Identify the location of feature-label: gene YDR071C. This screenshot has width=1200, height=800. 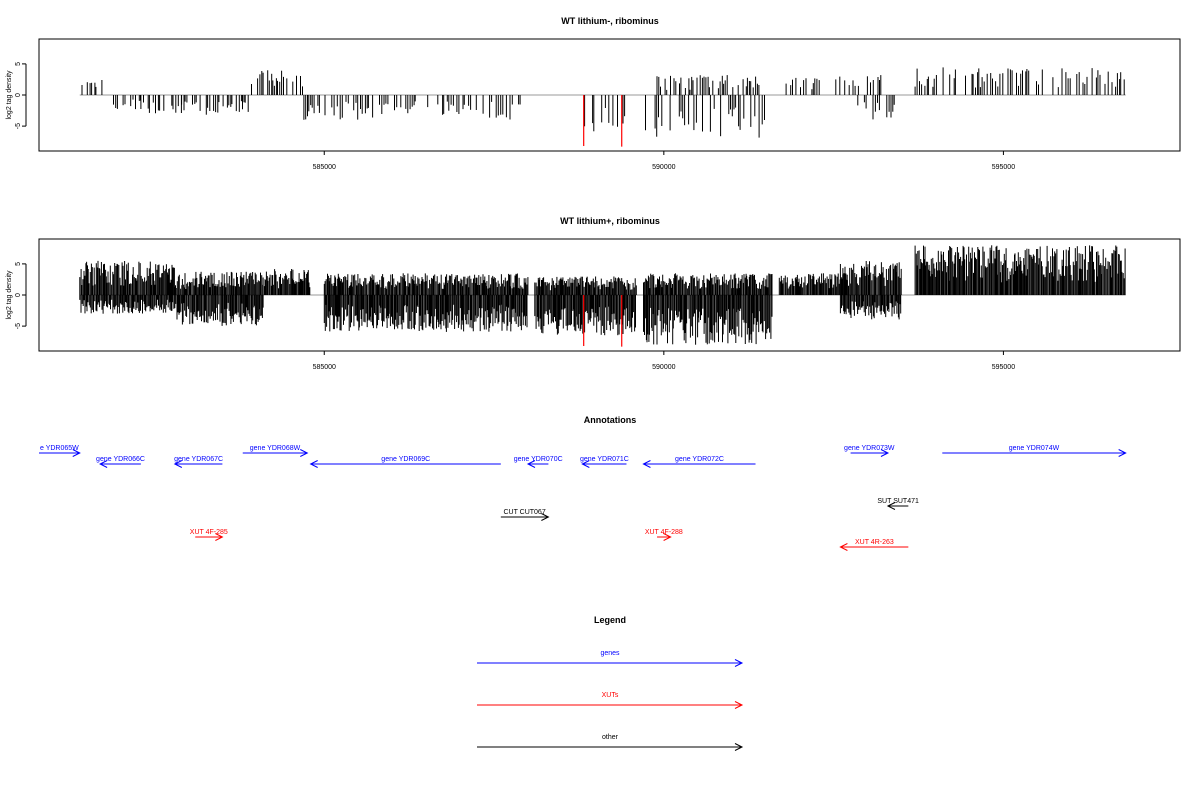
(604, 459).